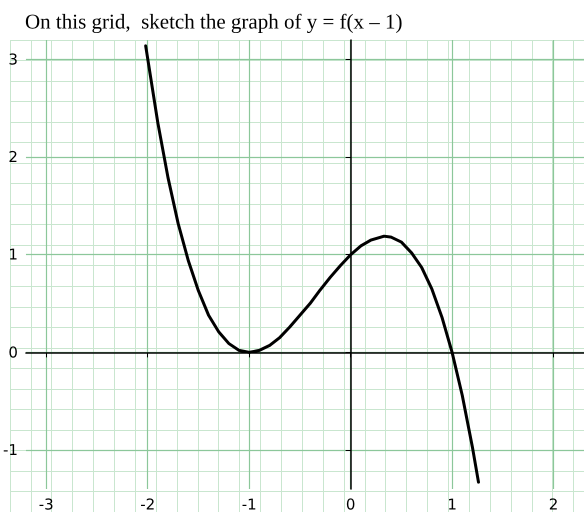 This screenshot has height=512, width=584. What do you see at coordinates (452, 504) in the screenshot?
I see `x-tick-label: 1` at bounding box center [452, 504].